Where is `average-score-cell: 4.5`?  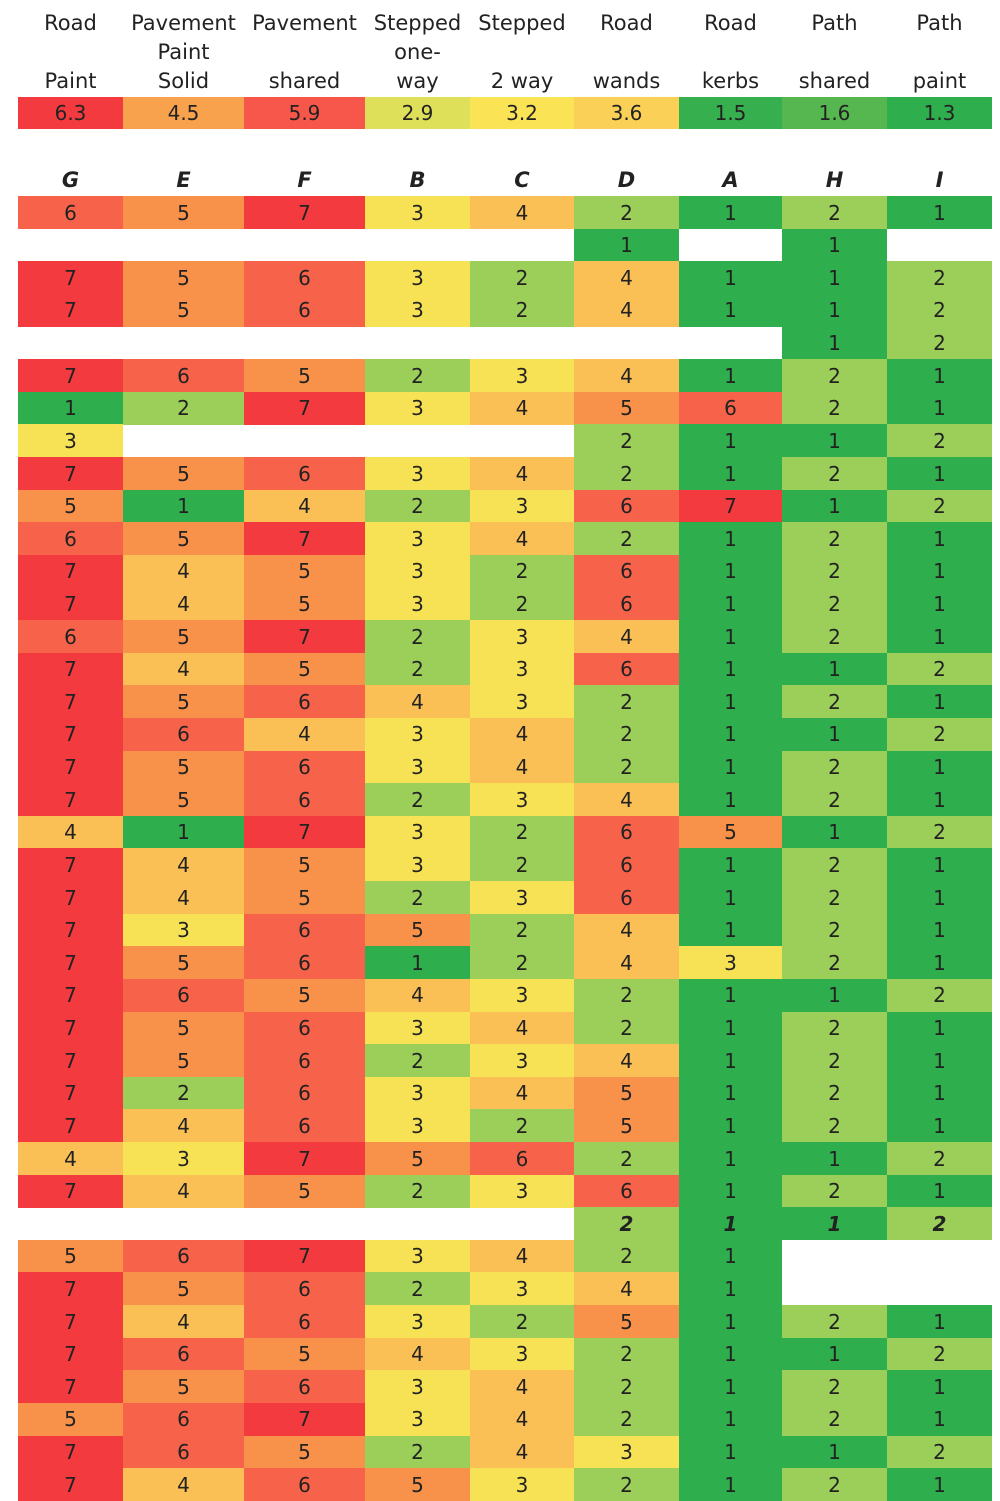
average-score-cell: 4.5 is located at coordinates (183, 113).